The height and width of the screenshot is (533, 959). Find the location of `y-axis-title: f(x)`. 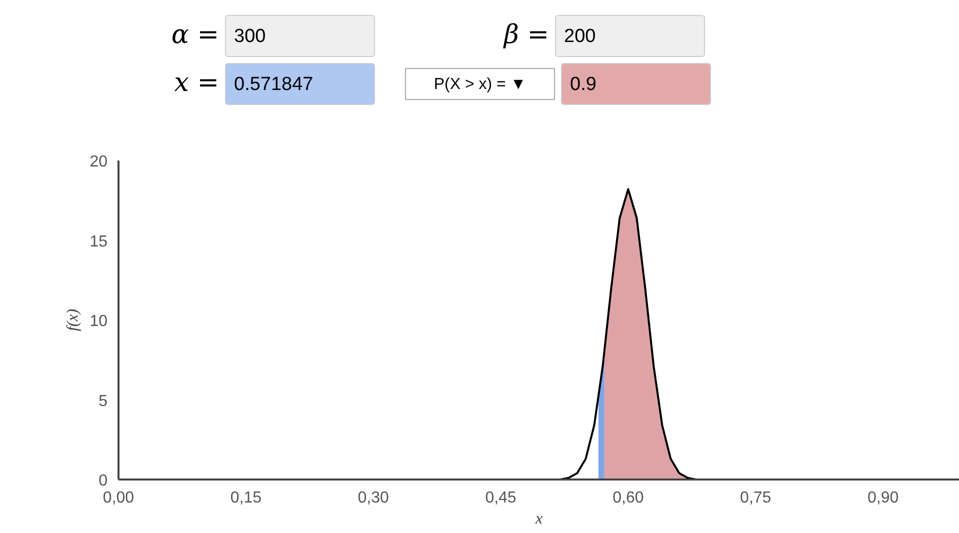

y-axis-title: f(x) is located at coordinates (73, 320).